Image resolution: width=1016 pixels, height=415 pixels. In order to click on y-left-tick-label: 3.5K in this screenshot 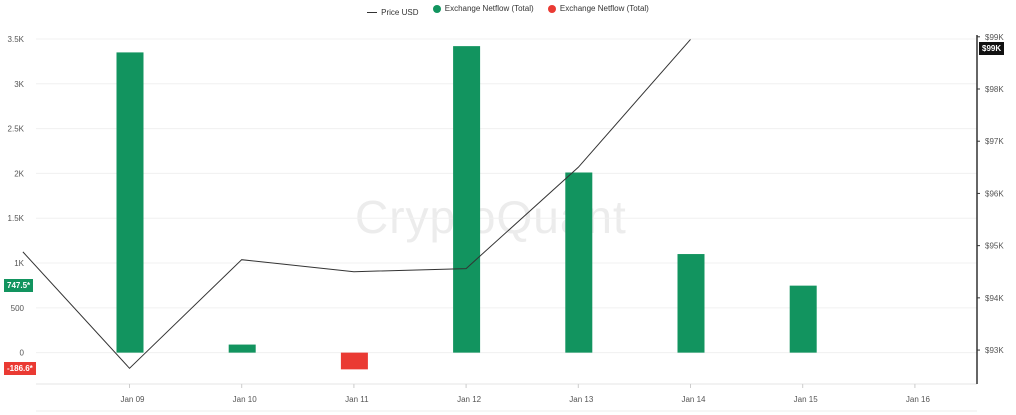, I will do `click(16, 39)`.